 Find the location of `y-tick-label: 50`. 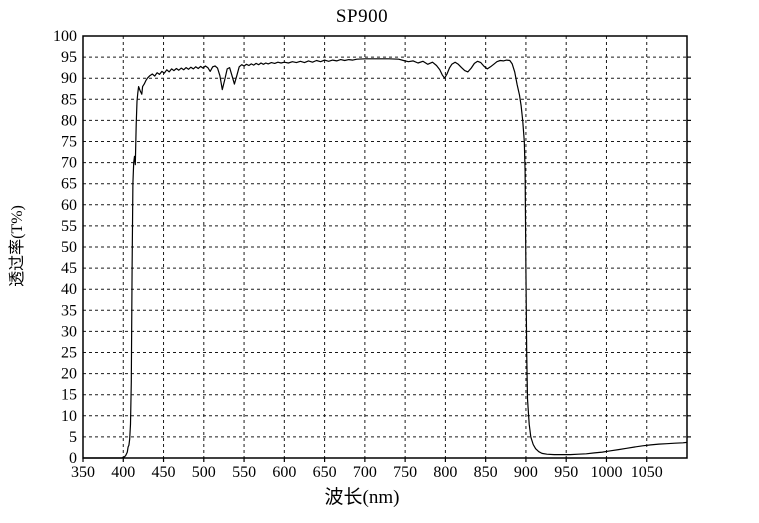

y-tick-label: 50 is located at coordinates (69, 247).